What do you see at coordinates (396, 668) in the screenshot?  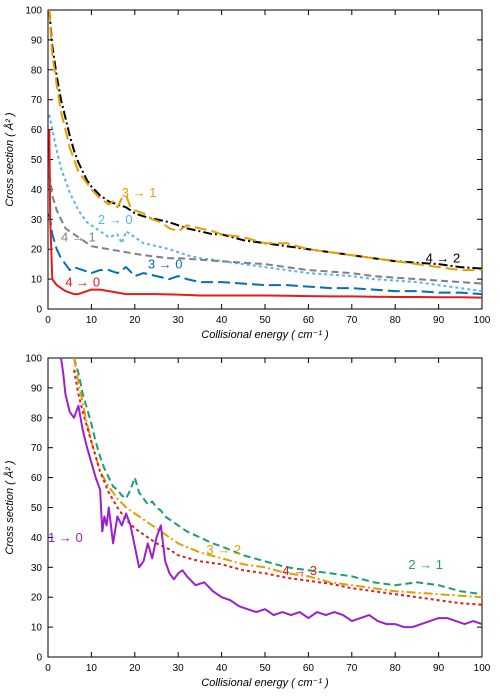 I see `chart-1-x-tick-label: 80` at bounding box center [396, 668].